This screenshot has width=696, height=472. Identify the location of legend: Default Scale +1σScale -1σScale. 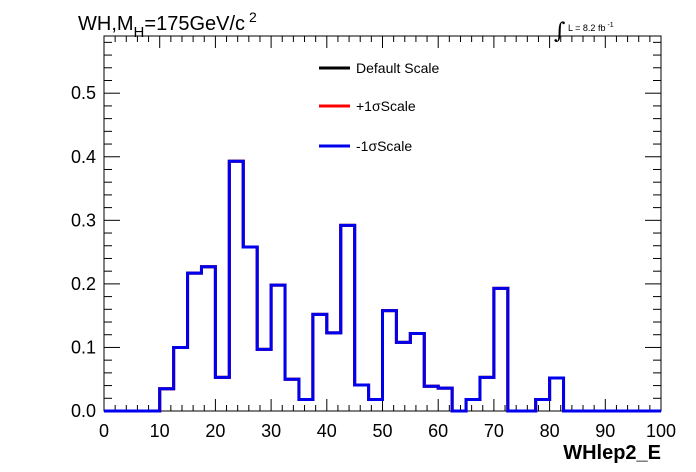
(379, 107).